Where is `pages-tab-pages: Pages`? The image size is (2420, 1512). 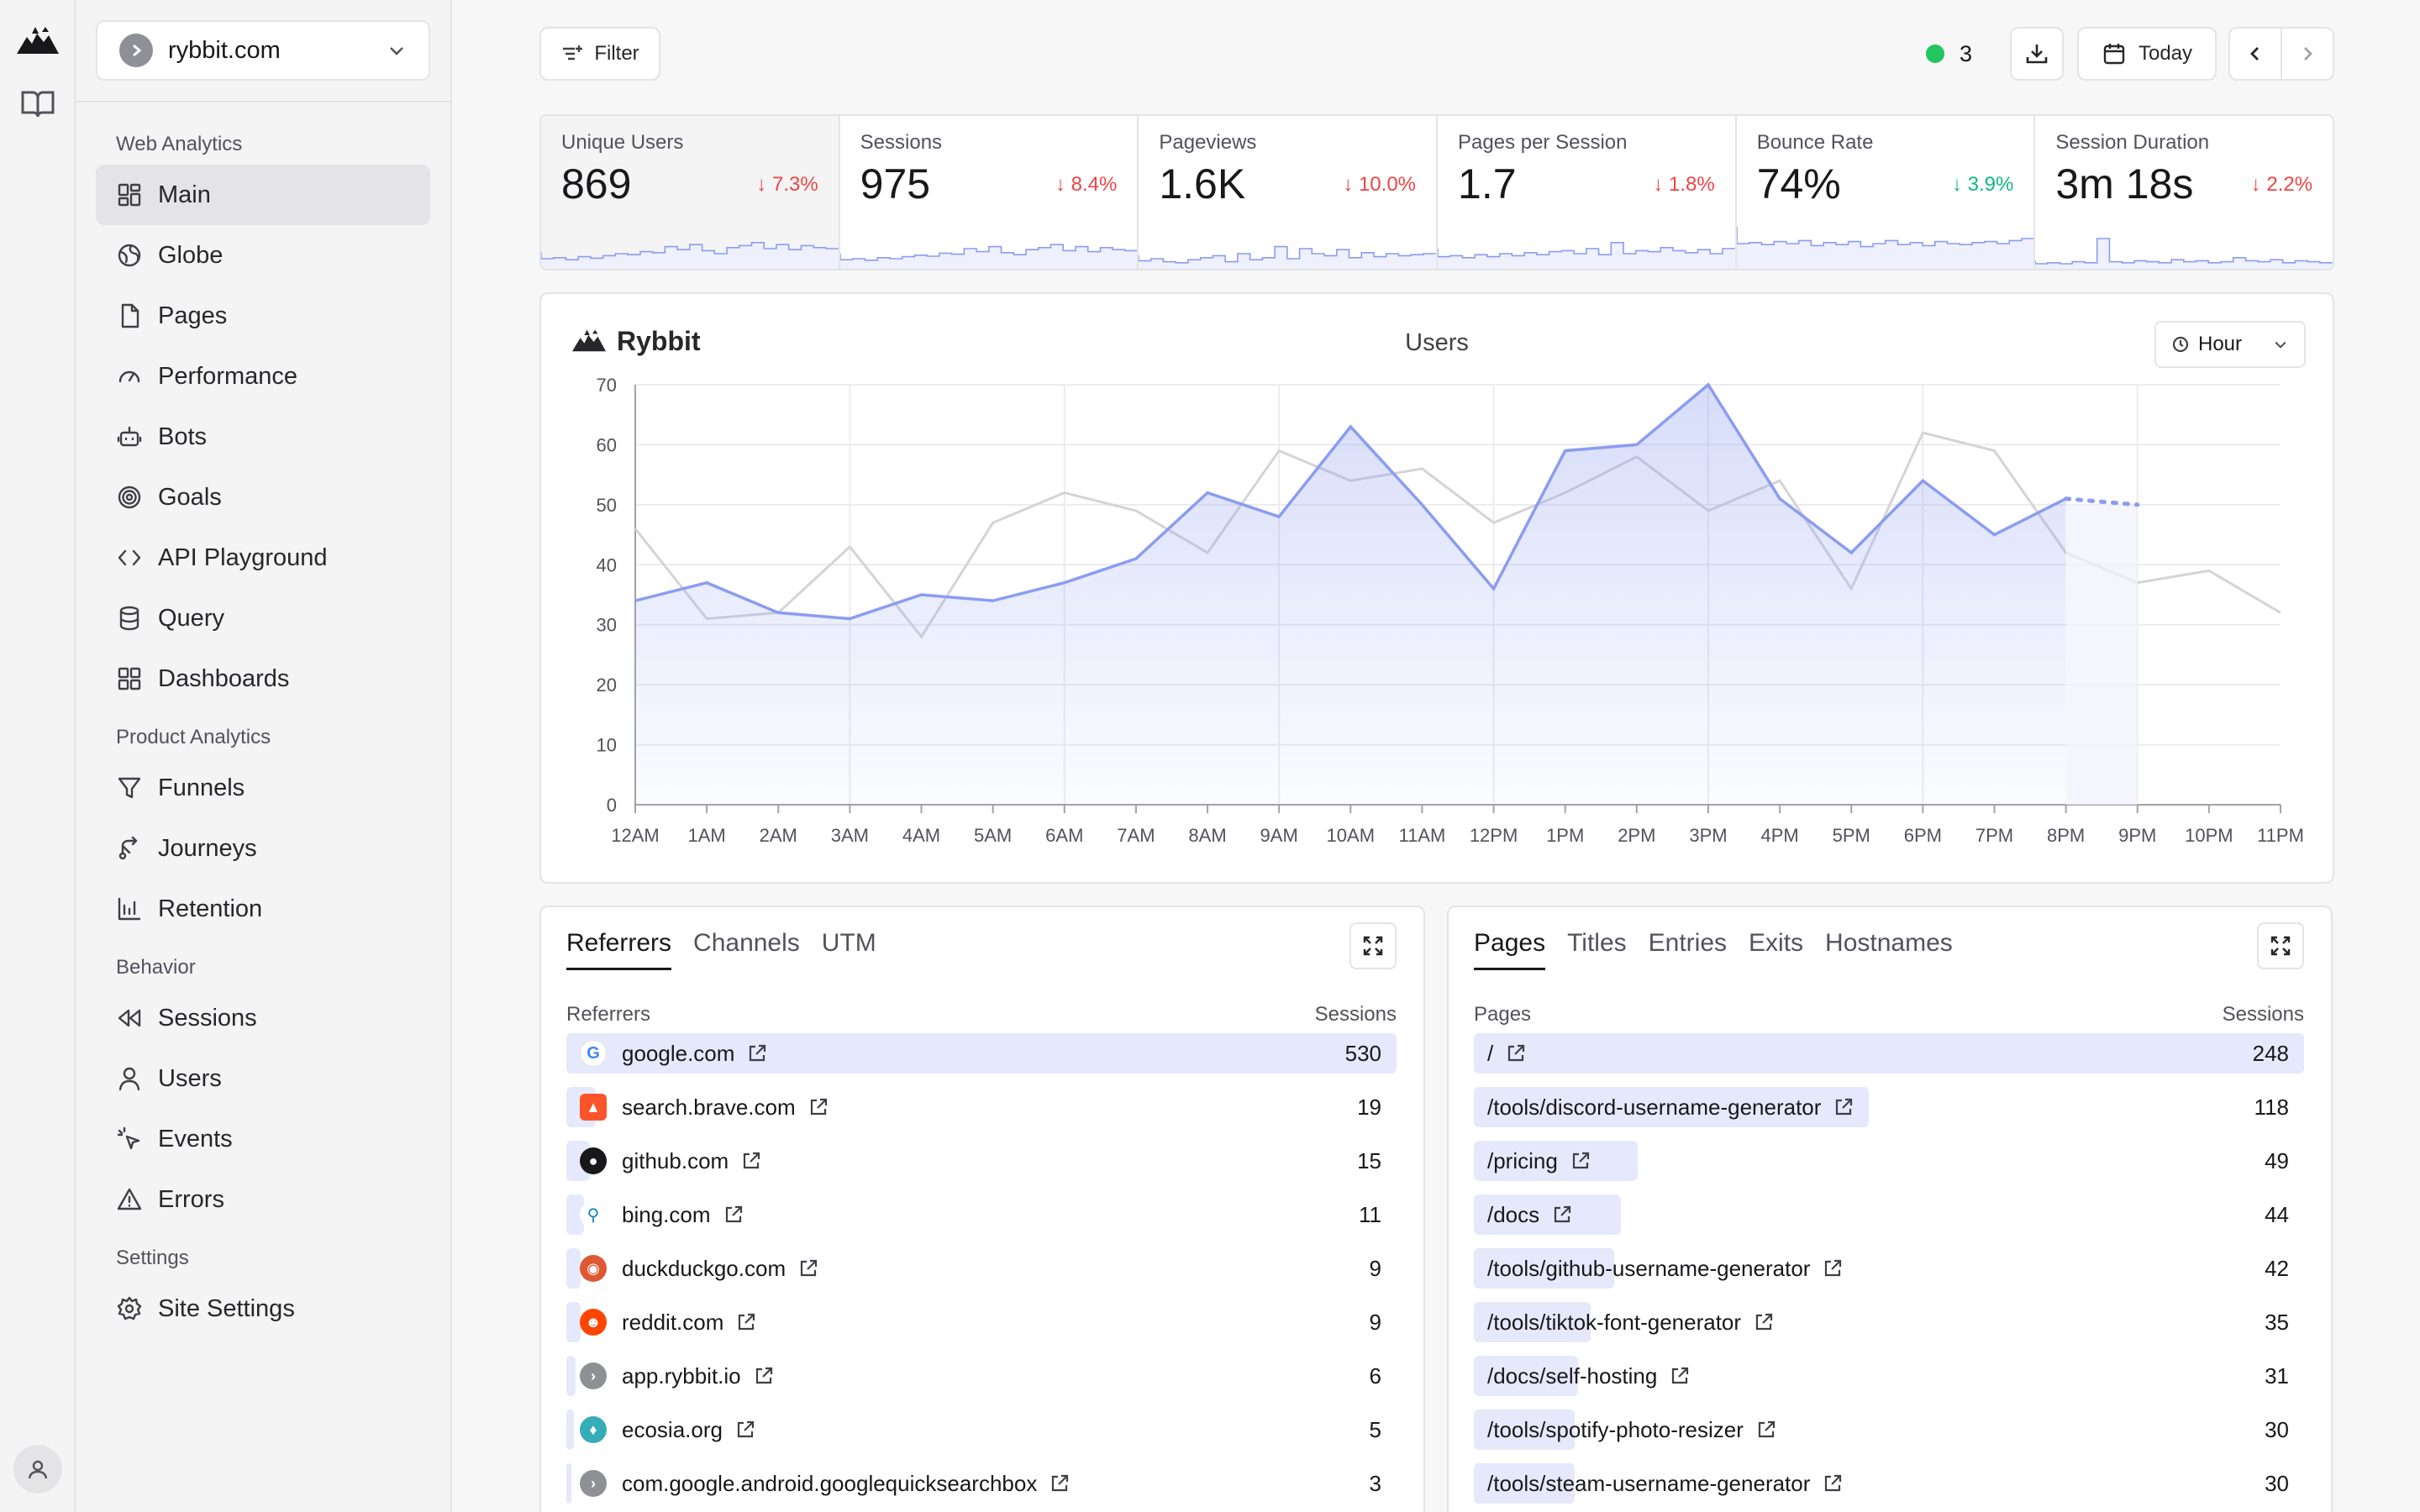 pages-tab-pages: Pages is located at coordinates (1510, 949).